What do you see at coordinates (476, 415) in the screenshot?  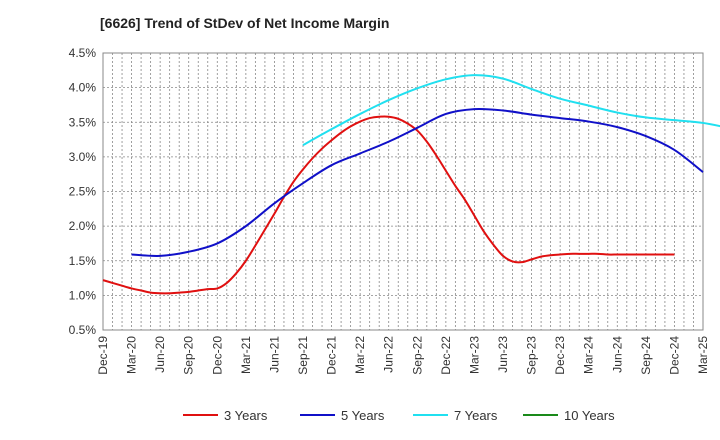 I see `legend-label: 7 Years` at bounding box center [476, 415].